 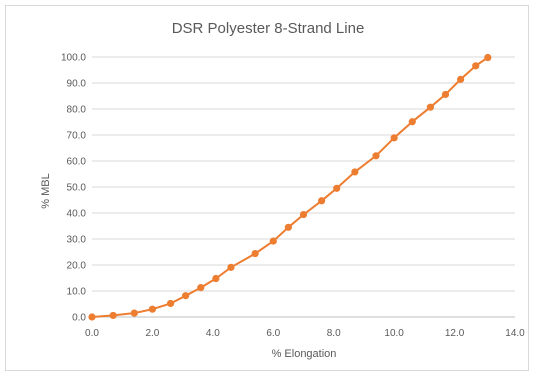 I want to click on x-tick-label: 4.0, so click(x=213, y=333).